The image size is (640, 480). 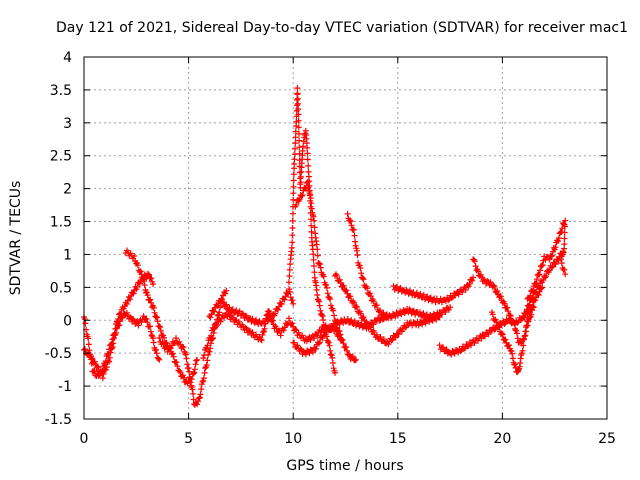 I want to click on y-tick-label: 2.5, so click(x=61, y=157).